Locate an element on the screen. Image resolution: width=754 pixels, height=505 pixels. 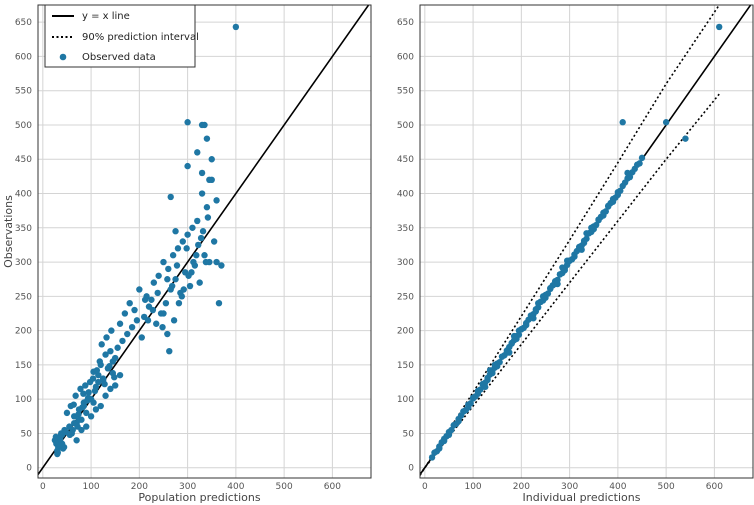
y-tick-label: 200 is located at coordinates (405, 332).